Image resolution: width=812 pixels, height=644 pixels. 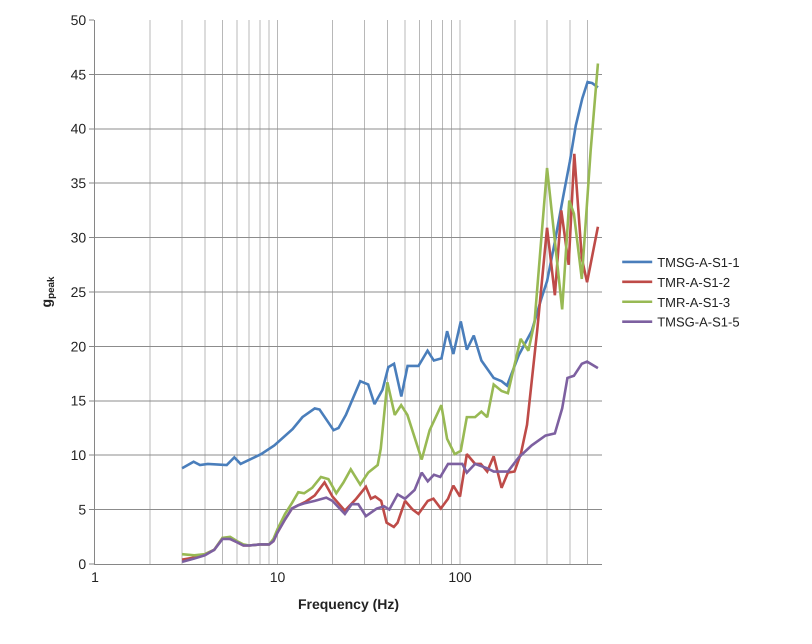 I want to click on y-tick-label: 50, so click(x=78, y=20).